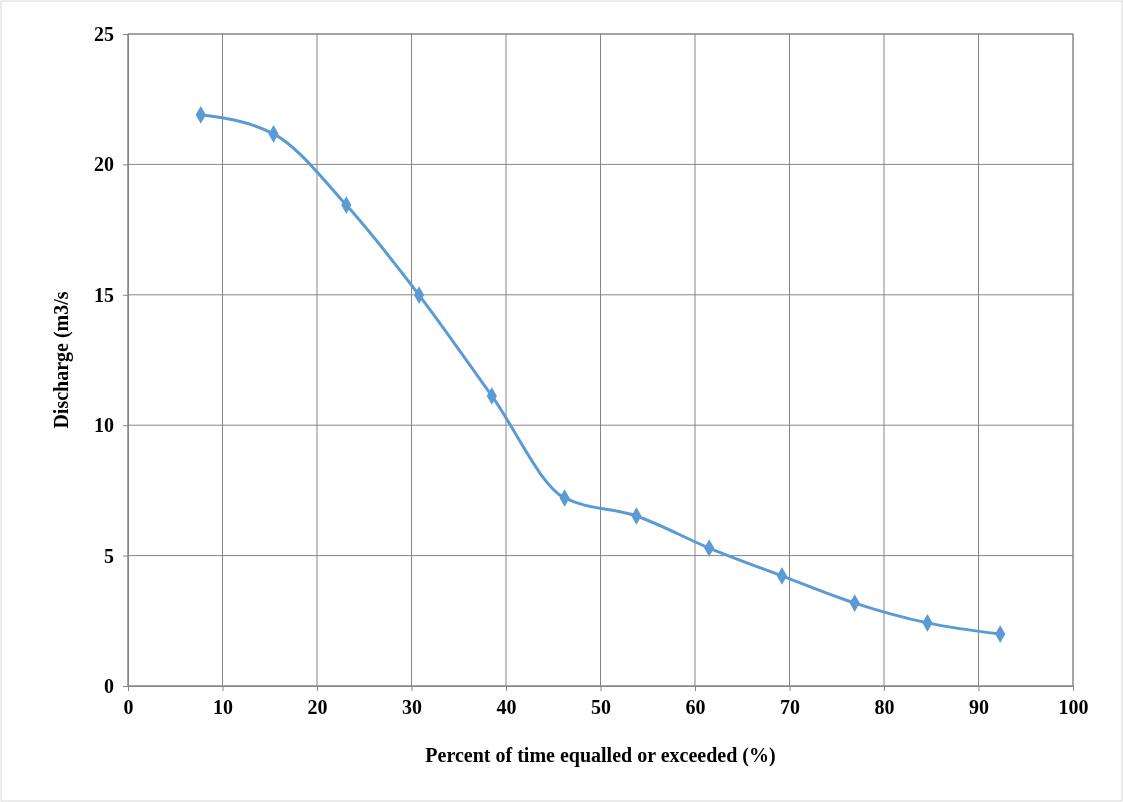 The width and height of the screenshot is (1123, 802). Describe the element at coordinates (223, 707) in the screenshot. I see `x-tick-label: 10` at that location.